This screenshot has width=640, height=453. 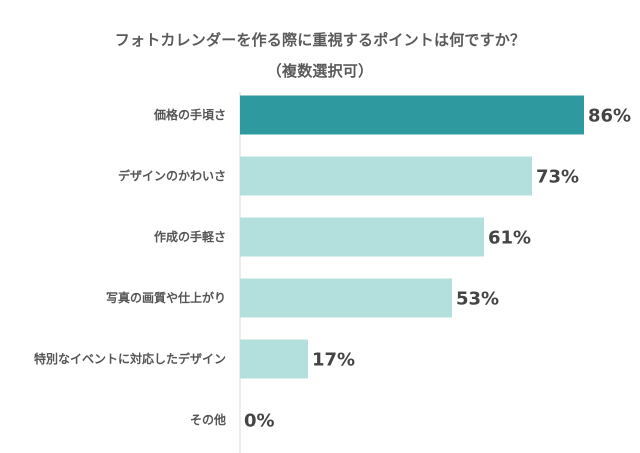 I want to click on value-label: 86%, so click(x=609, y=116).